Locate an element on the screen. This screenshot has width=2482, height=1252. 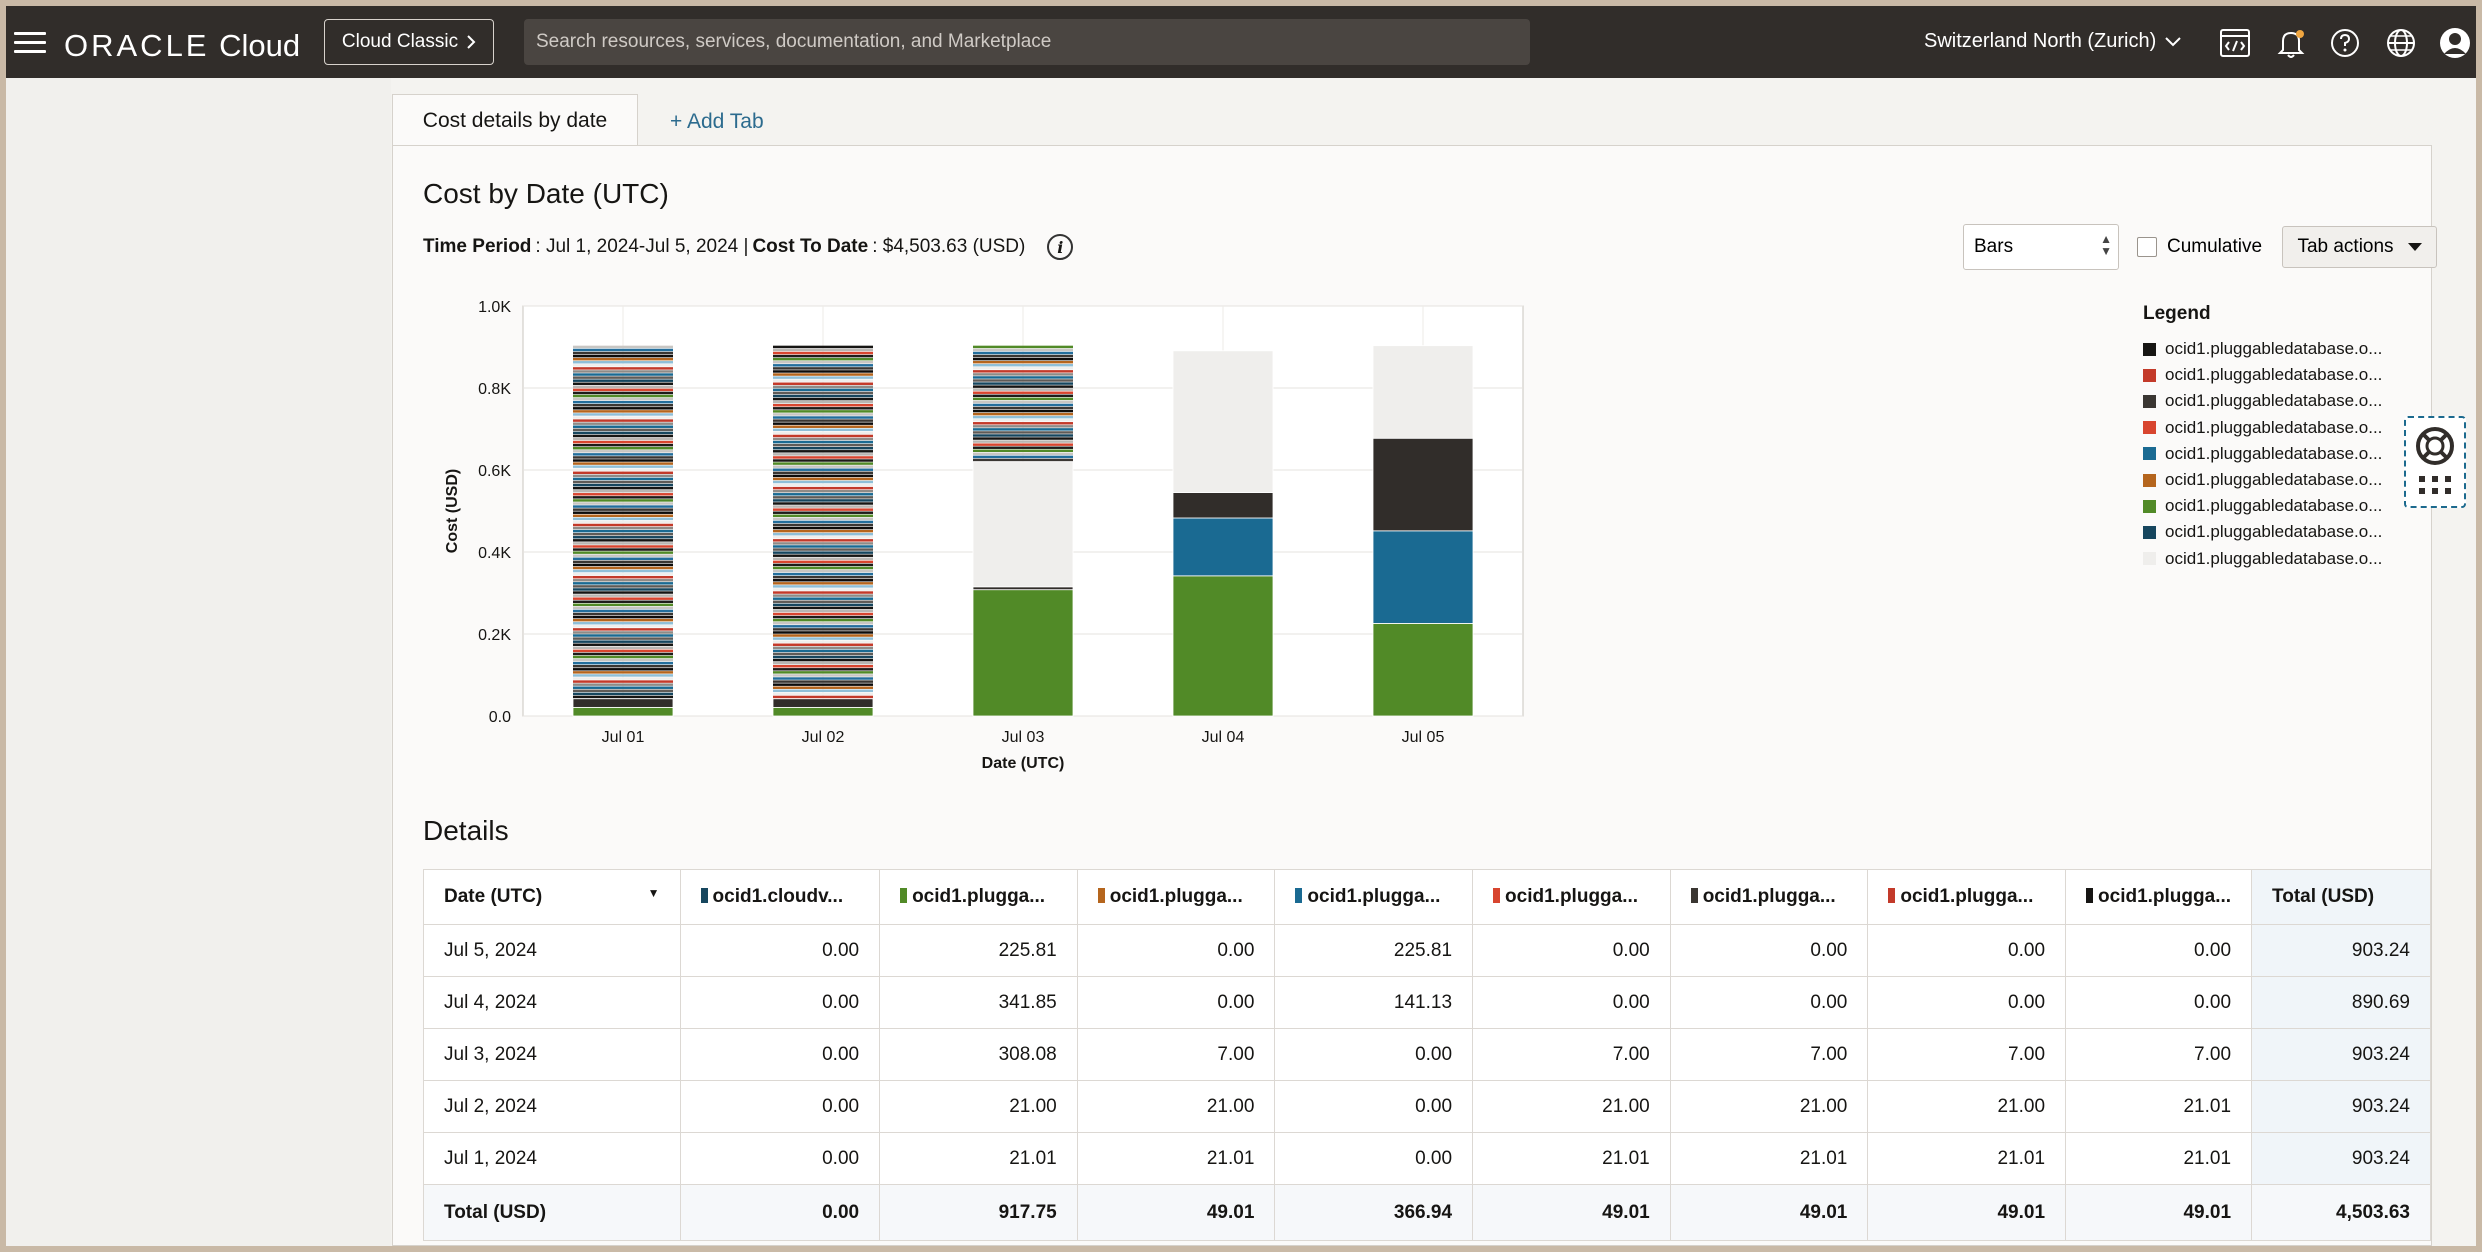
region-label: Switzerland North (Zurich) is located at coordinates (2040, 41).